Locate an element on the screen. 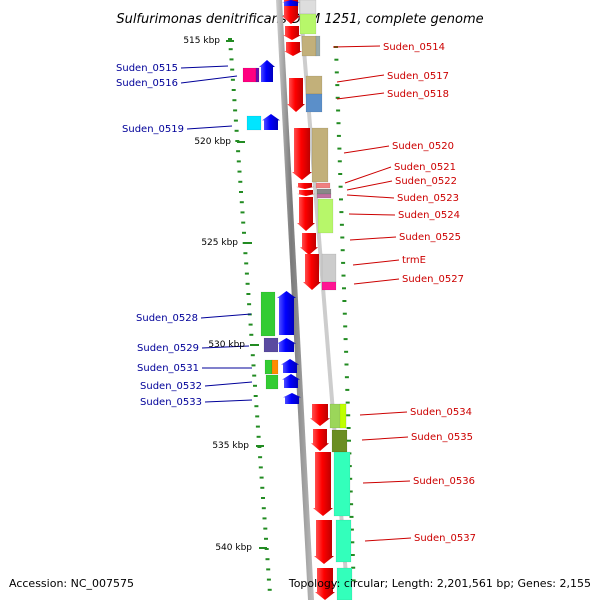 This screenshot has width=600, height=600. gene-label-suden-0525: Suden_0525 is located at coordinates (430, 237).